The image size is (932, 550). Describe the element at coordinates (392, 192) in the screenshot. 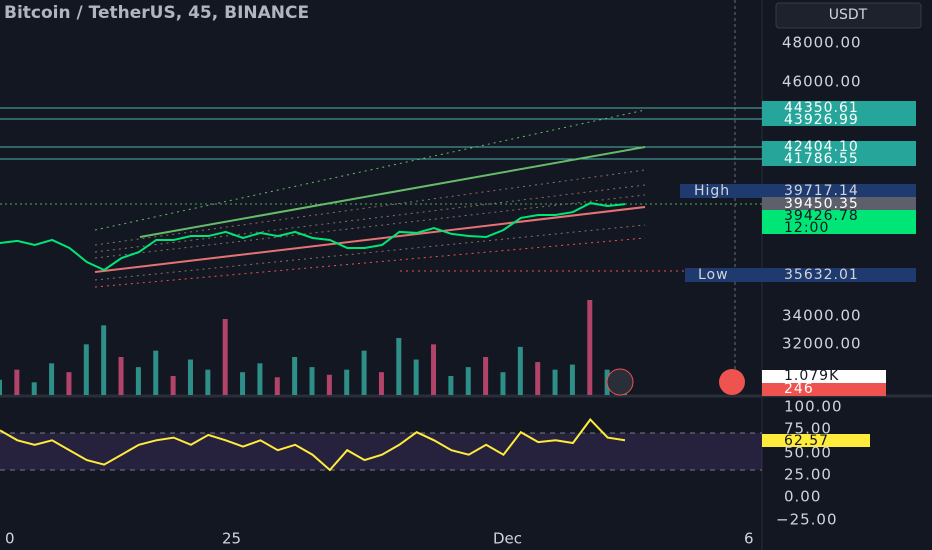

I see `trend-upper` at that location.